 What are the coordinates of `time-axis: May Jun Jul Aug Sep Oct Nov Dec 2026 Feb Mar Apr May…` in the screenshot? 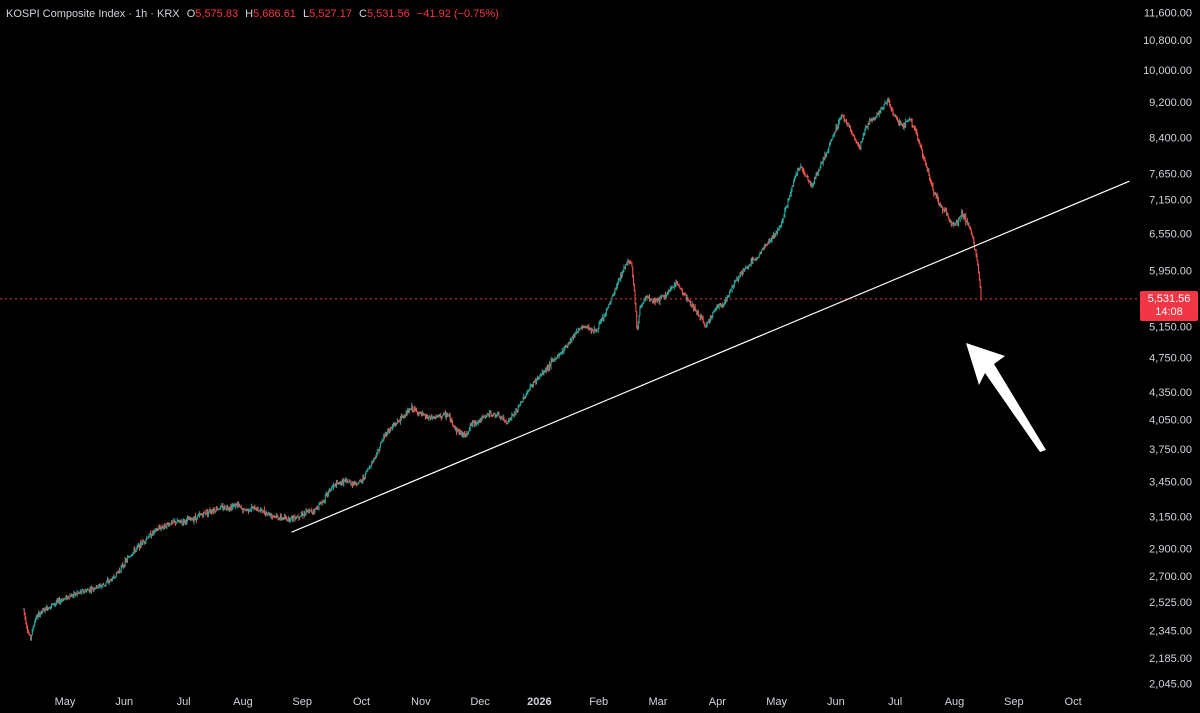 It's located at (568, 702).